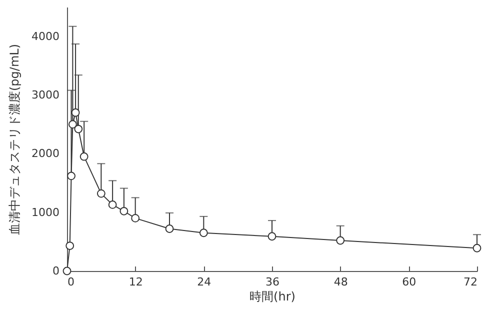  I want to click on y-axis-title: 血清中デュタステリド濃度(pg/mL), so click(15, 140).